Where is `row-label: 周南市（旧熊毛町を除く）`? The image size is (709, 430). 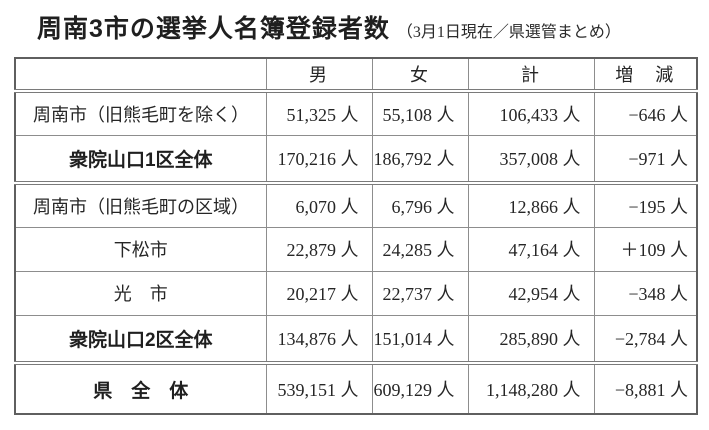 row-label: 周南市（旧熊毛町を除く） is located at coordinates (140, 113).